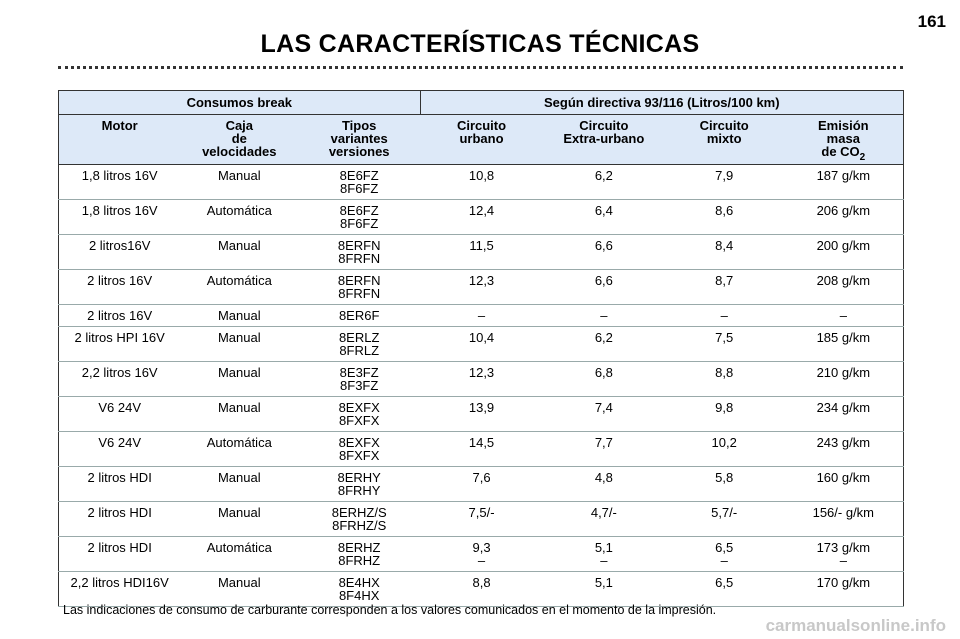 Image resolution: width=960 pixels, height=639 pixels. Describe the element at coordinates (359, 560) in the screenshot. I see `cell-line: 8FRHZ` at that location.